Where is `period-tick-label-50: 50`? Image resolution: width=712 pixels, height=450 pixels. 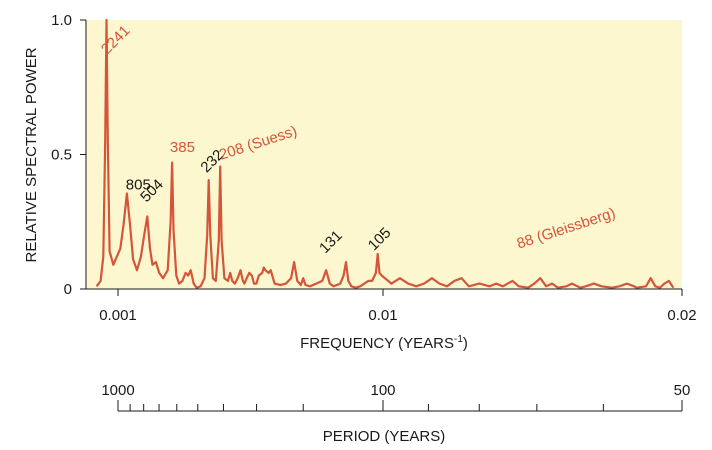
period-tick-label-50: 50 is located at coordinates (682, 390).